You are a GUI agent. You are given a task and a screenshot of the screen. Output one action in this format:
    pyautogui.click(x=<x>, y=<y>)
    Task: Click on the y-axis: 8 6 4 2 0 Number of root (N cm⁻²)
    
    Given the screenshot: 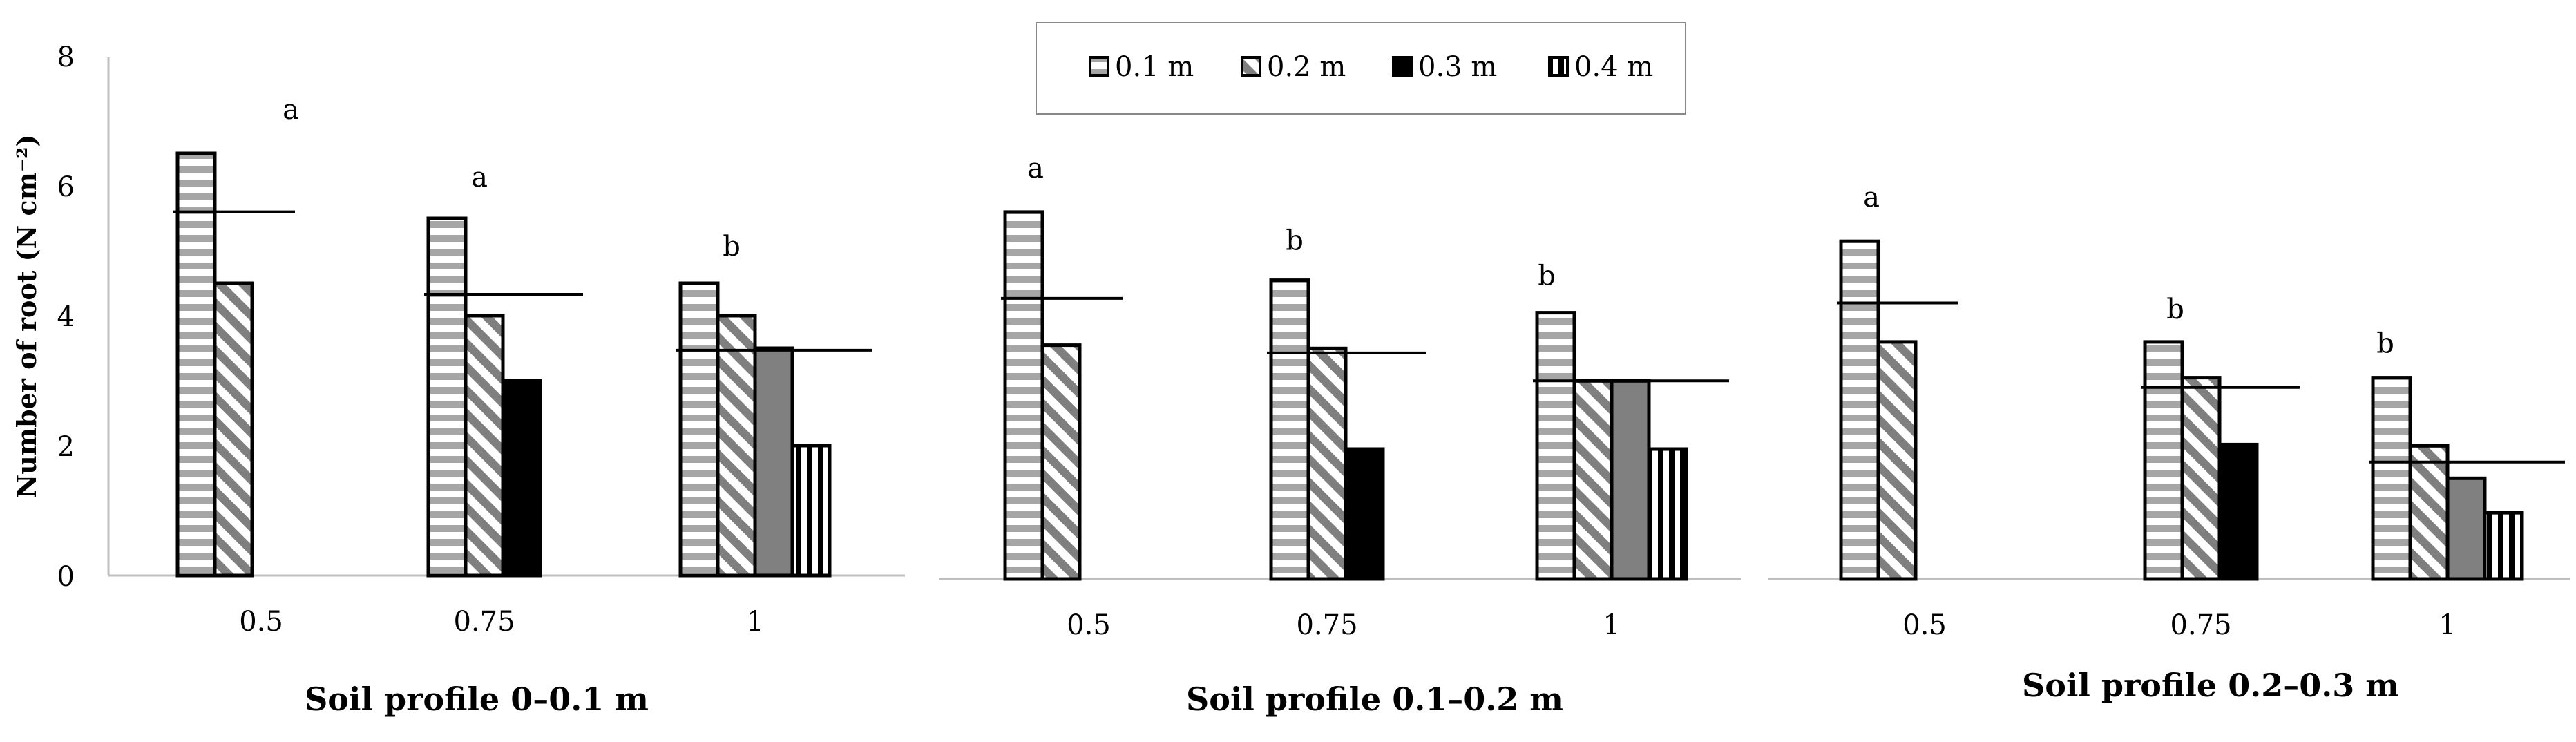 What is the action you would take?
    pyautogui.click(x=61, y=317)
    